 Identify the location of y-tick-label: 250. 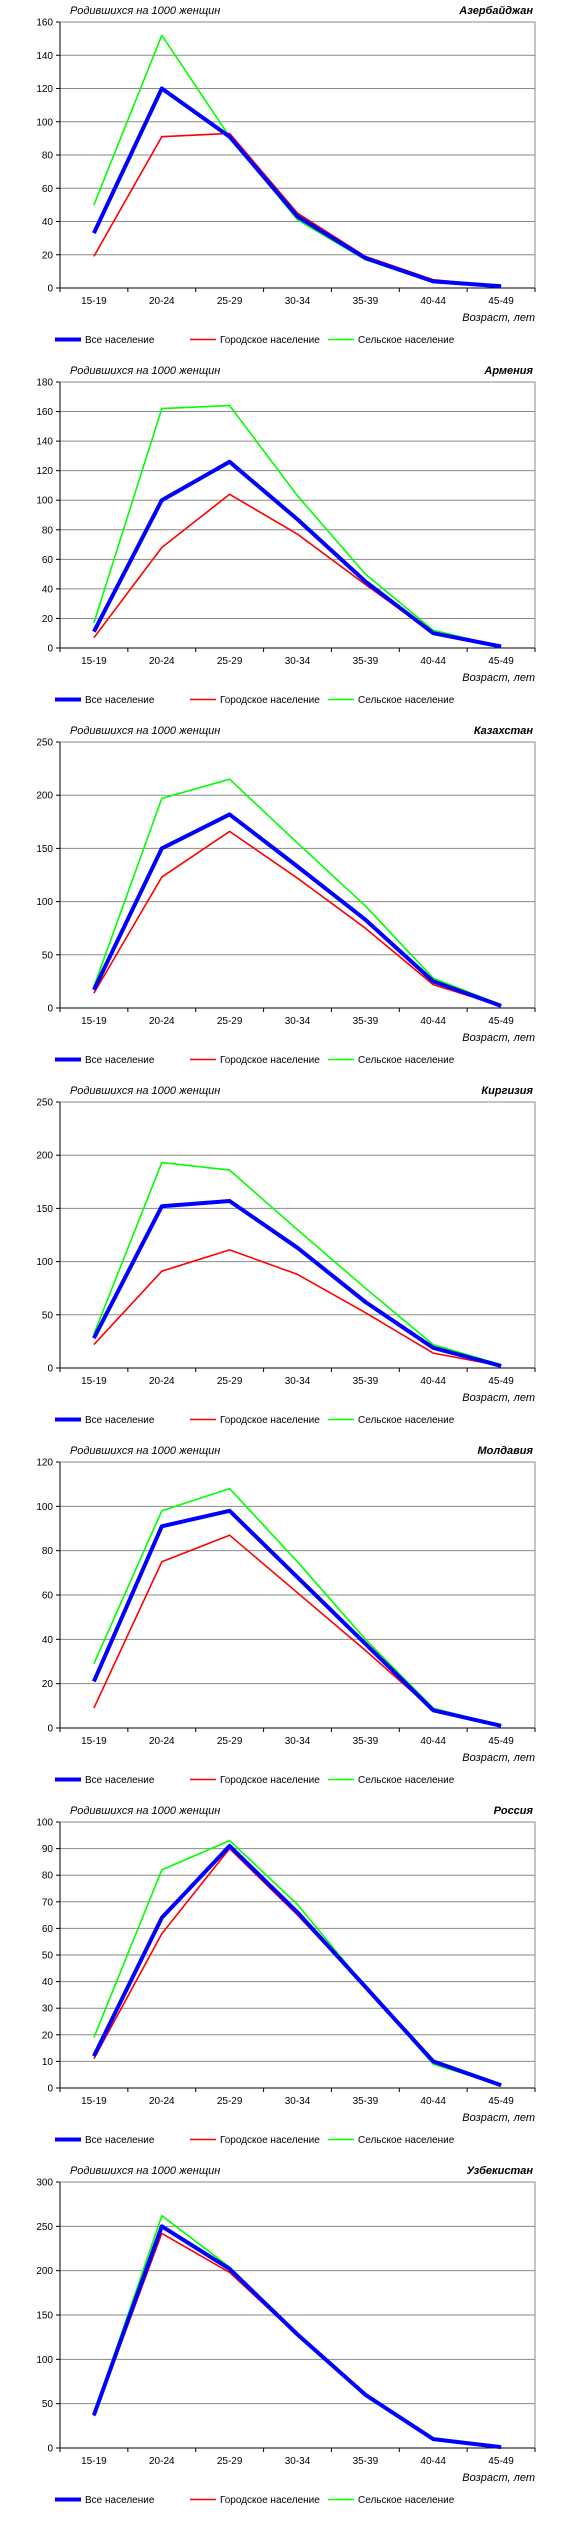
(44, 1103).